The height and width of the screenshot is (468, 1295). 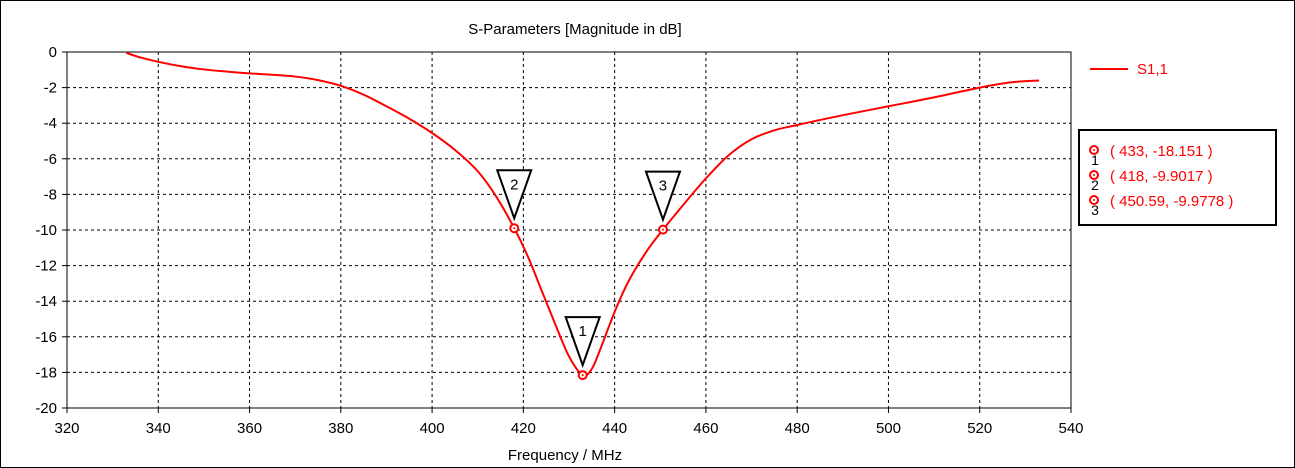 What do you see at coordinates (1152, 69) in the screenshot?
I see `legend-label-s11: S1,1` at bounding box center [1152, 69].